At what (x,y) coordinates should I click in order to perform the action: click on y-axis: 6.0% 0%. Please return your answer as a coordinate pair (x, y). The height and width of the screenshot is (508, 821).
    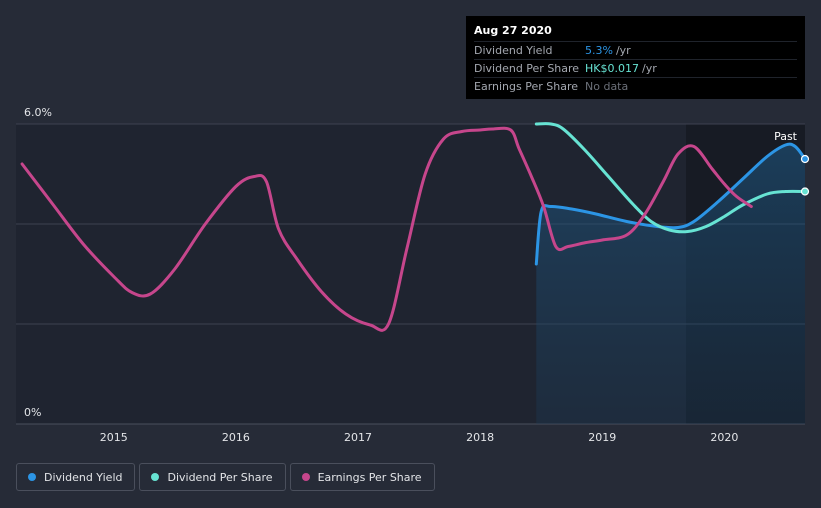
    Looking at the image, I should click on (38, 262).